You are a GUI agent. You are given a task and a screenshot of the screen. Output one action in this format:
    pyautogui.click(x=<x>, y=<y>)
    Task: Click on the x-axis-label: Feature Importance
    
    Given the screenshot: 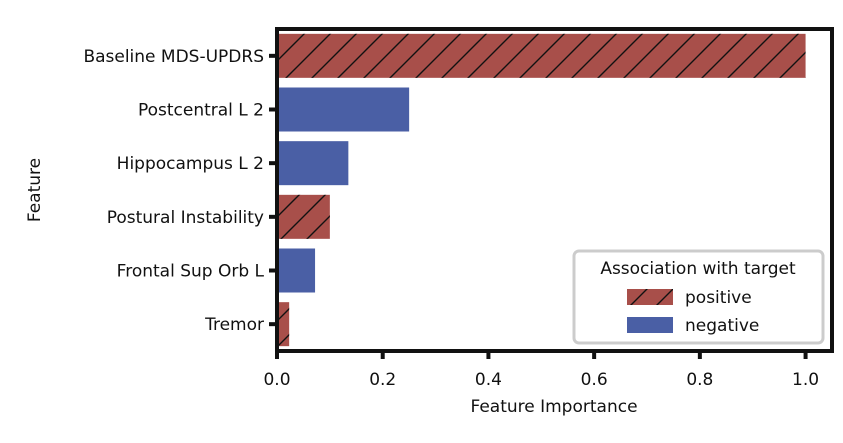 What is the action you would take?
    pyautogui.click(x=553, y=407)
    